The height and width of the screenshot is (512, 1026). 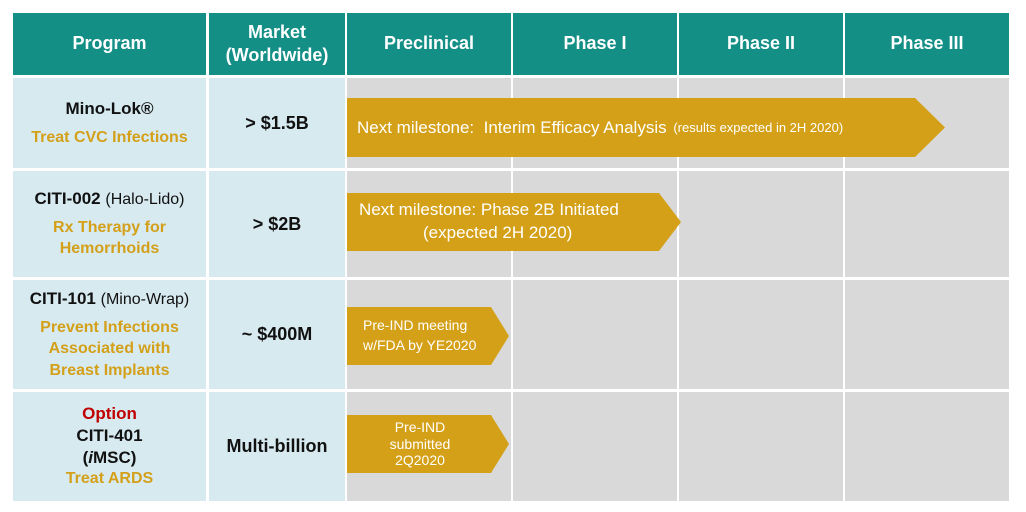 I want to click on program-indication-line1: Prevent Infections, so click(x=109, y=327).